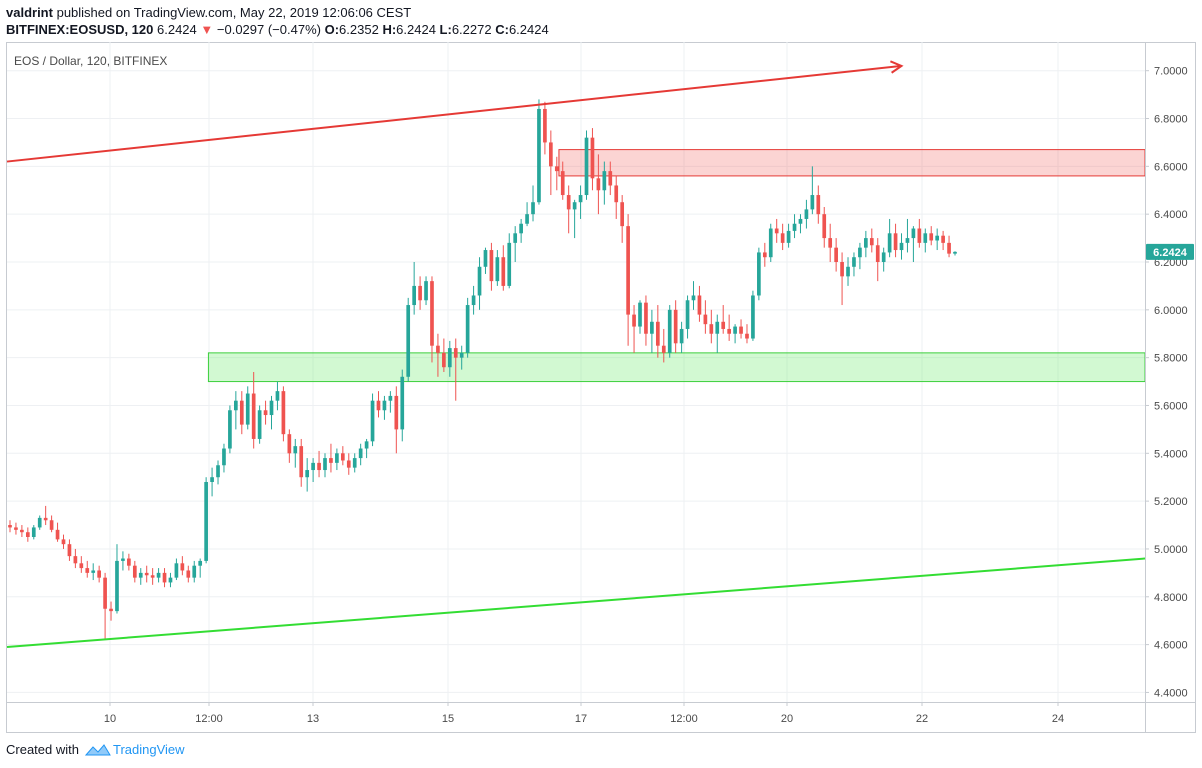 The image size is (1202, 768). I want to click on trendline-arrowhead-icon, so click(897, 67).